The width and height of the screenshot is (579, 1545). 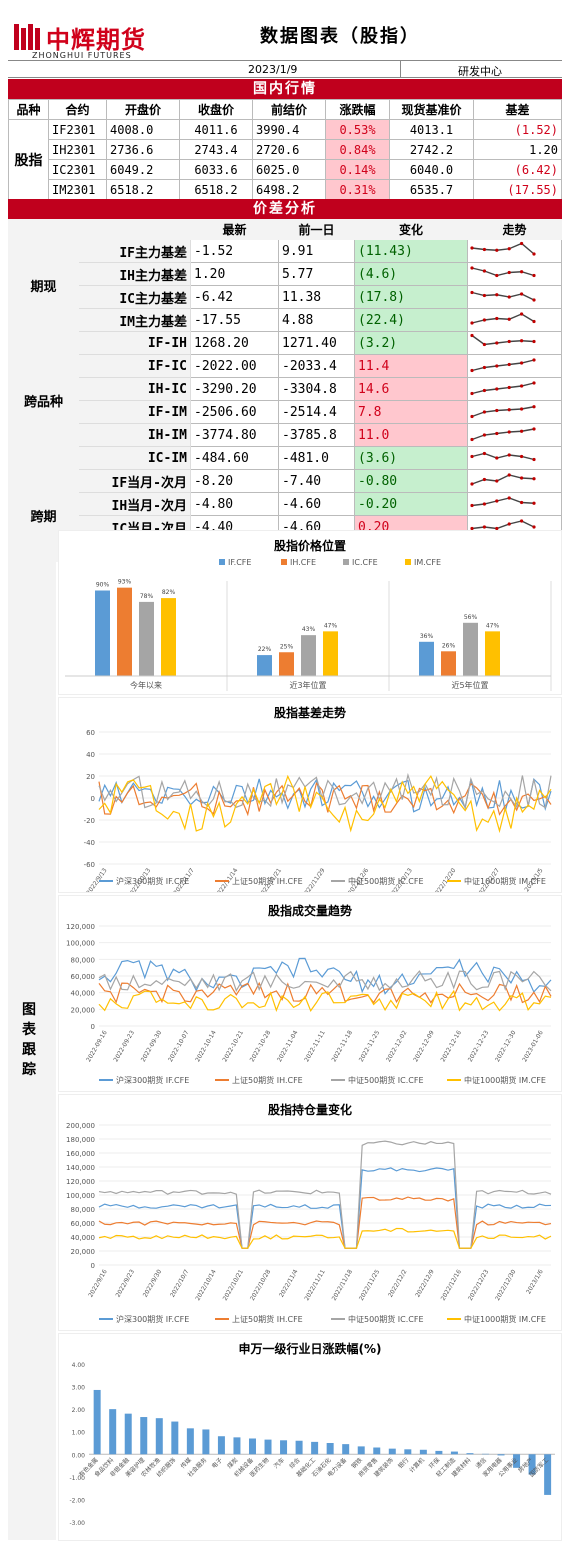 I want to click on spread-prev: -3785.8, so click(x=316, y=435).